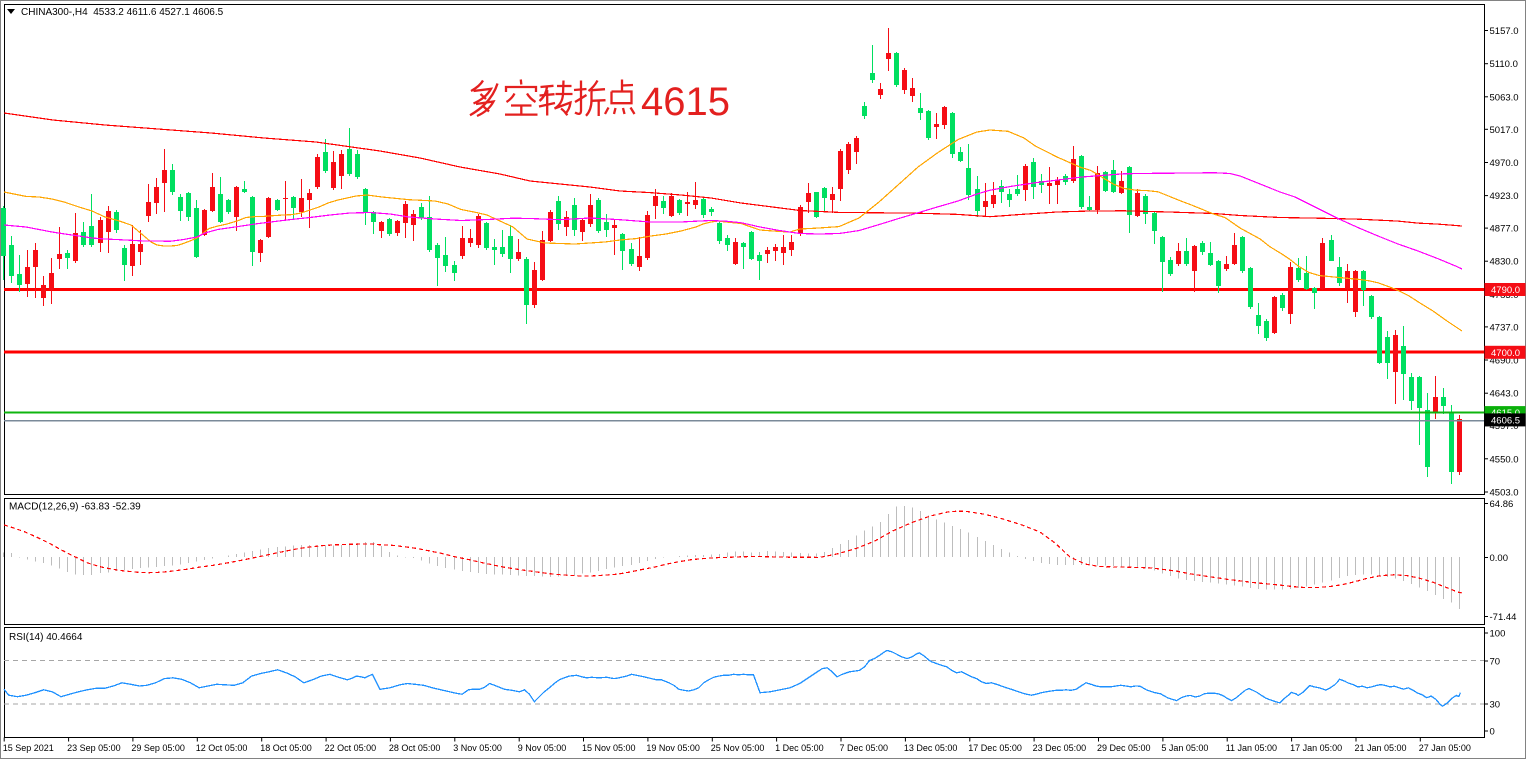  I want to click on svg-text: 64.86, so click(1502, 504).